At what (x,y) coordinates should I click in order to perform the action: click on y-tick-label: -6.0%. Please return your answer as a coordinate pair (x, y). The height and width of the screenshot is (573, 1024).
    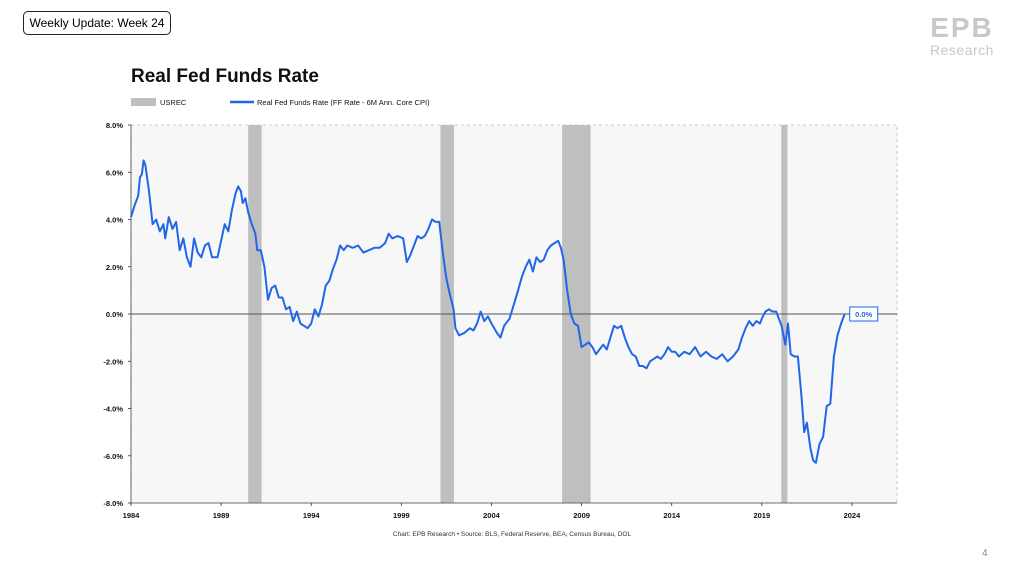
    Looking at the image, I should click on (113, 456).